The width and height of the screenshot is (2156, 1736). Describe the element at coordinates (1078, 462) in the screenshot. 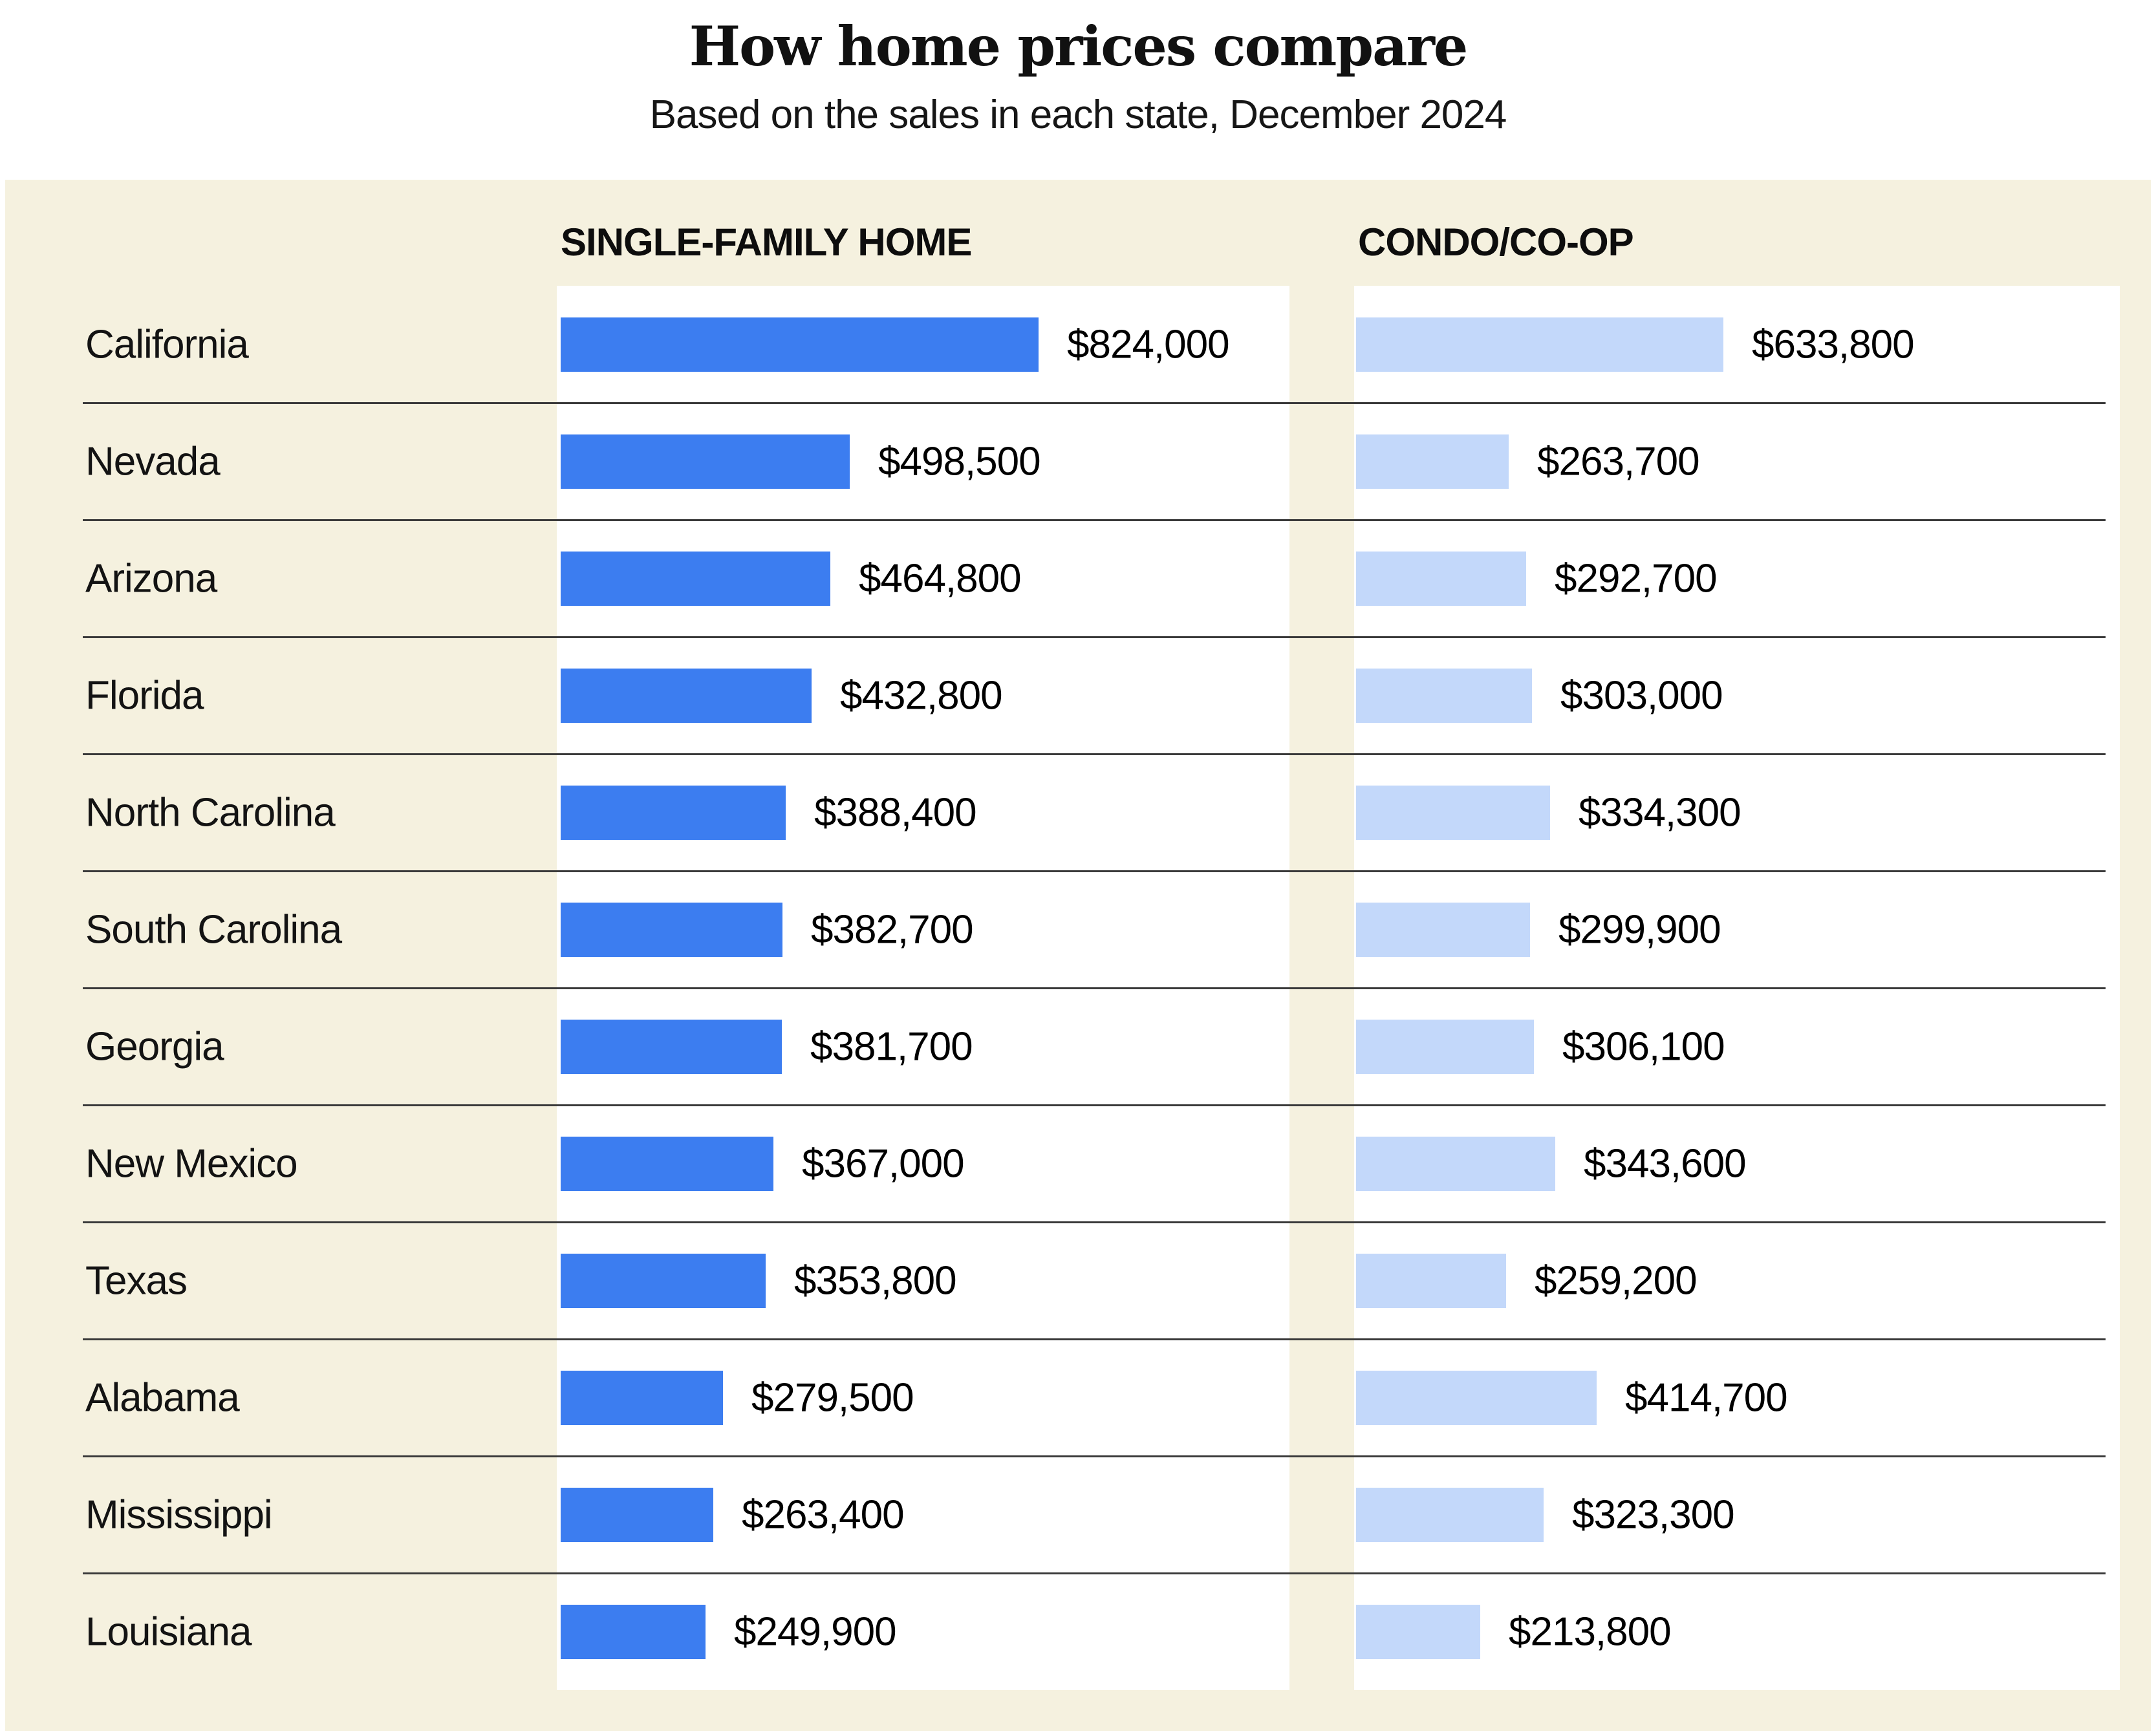

I see `chart-row: Nevada $498,500 $263,700` at that location.